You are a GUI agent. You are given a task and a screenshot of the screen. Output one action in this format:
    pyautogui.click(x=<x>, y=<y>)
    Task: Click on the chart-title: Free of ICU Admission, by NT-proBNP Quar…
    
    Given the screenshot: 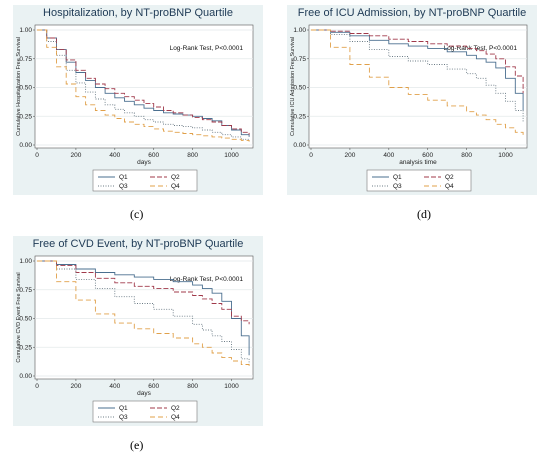 What is the action you would take?
    pyautogui.click(x=412, y=13)
    